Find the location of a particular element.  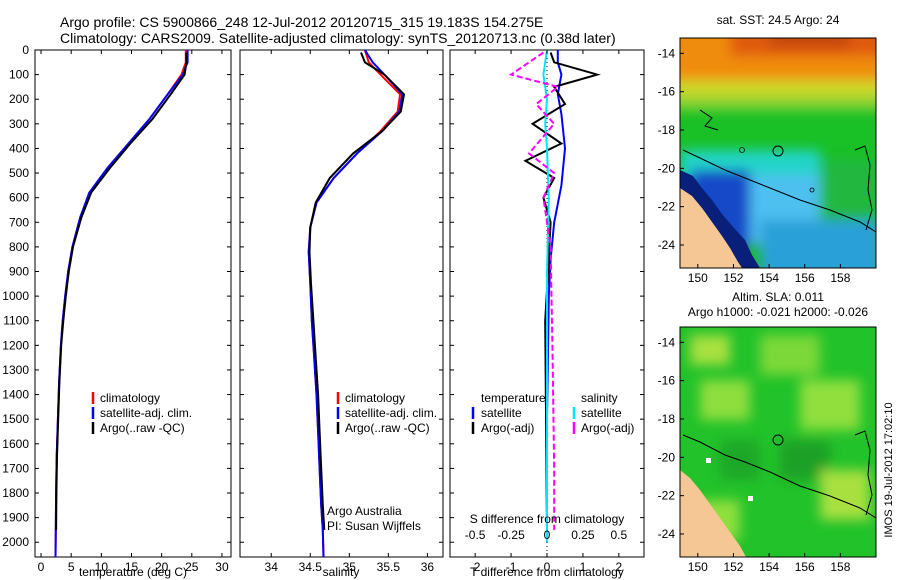

sst-map is located at coordinates (778, 153).